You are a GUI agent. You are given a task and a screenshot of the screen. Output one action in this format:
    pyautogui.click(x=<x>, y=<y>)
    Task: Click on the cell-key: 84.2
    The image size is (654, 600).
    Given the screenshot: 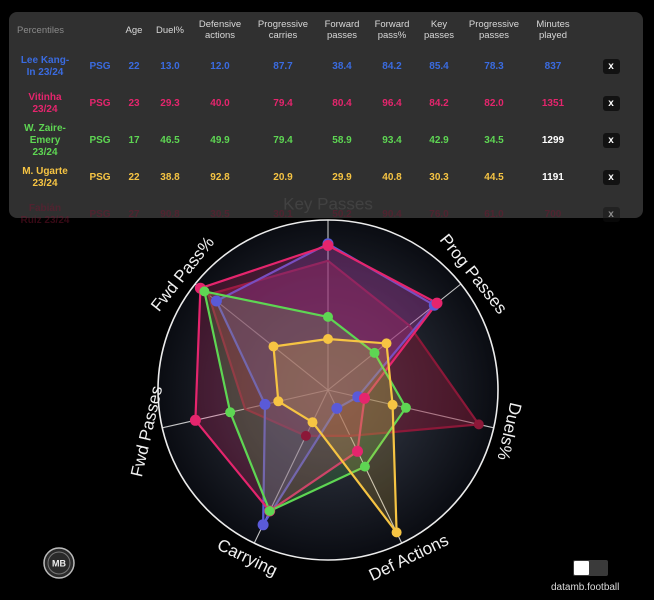 What is the action you would take?
    pyautogui.click(x=439, y=103)
    